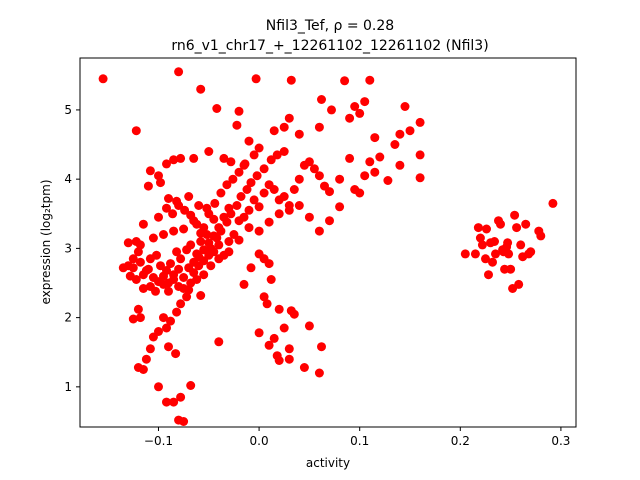 The width and height of the screenshot is (640, 480). I want to click on y-tick-label: 1, so click(68, 387).